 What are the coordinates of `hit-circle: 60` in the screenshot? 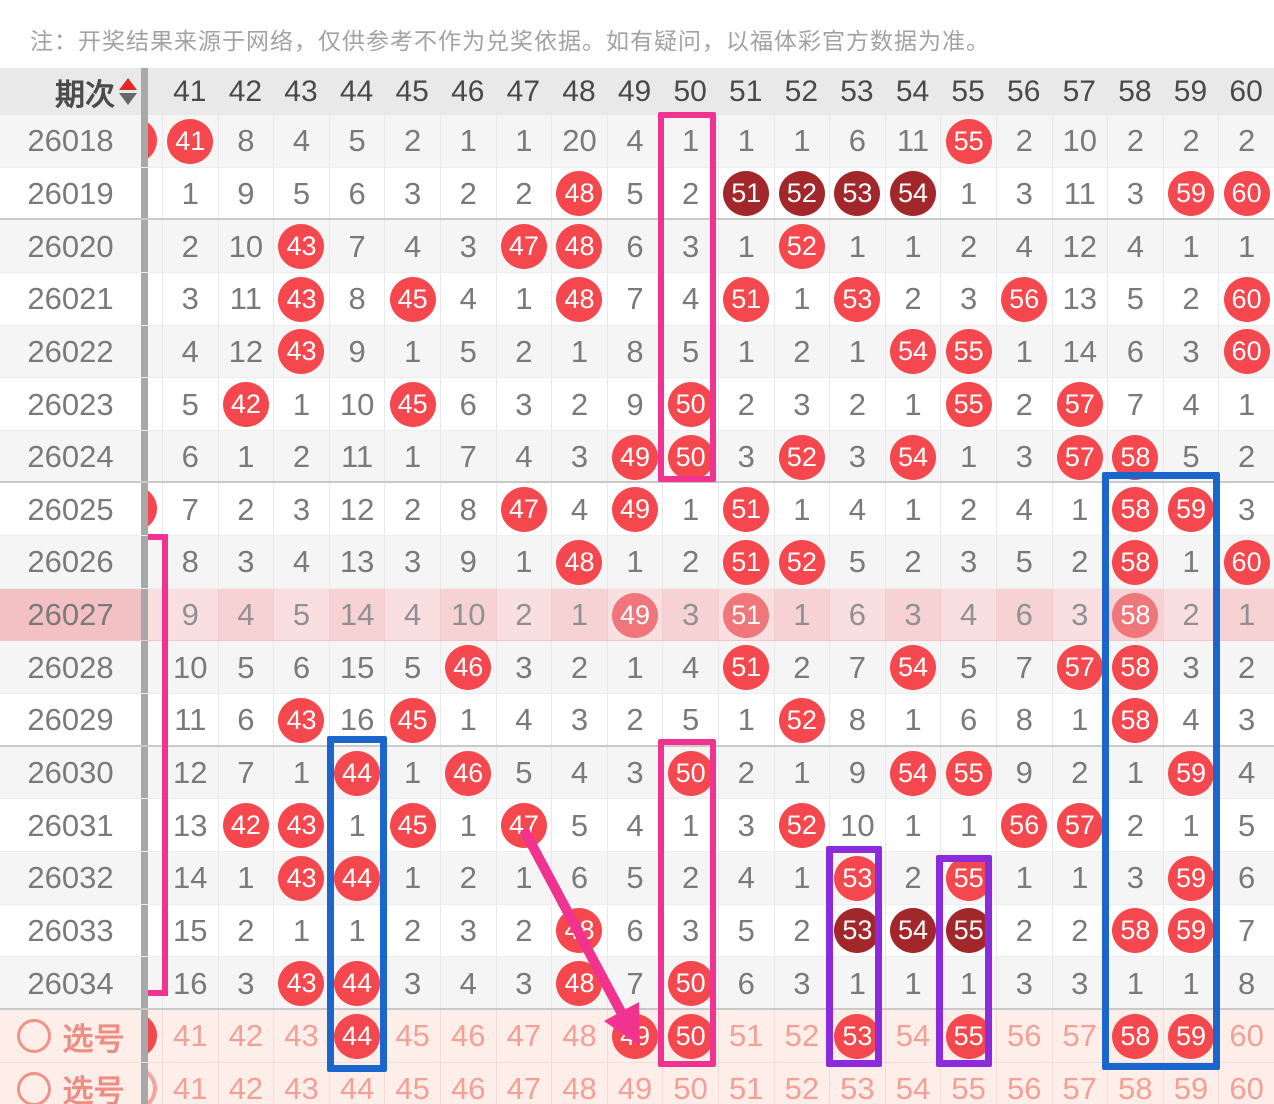 It's located at (1246, 299).